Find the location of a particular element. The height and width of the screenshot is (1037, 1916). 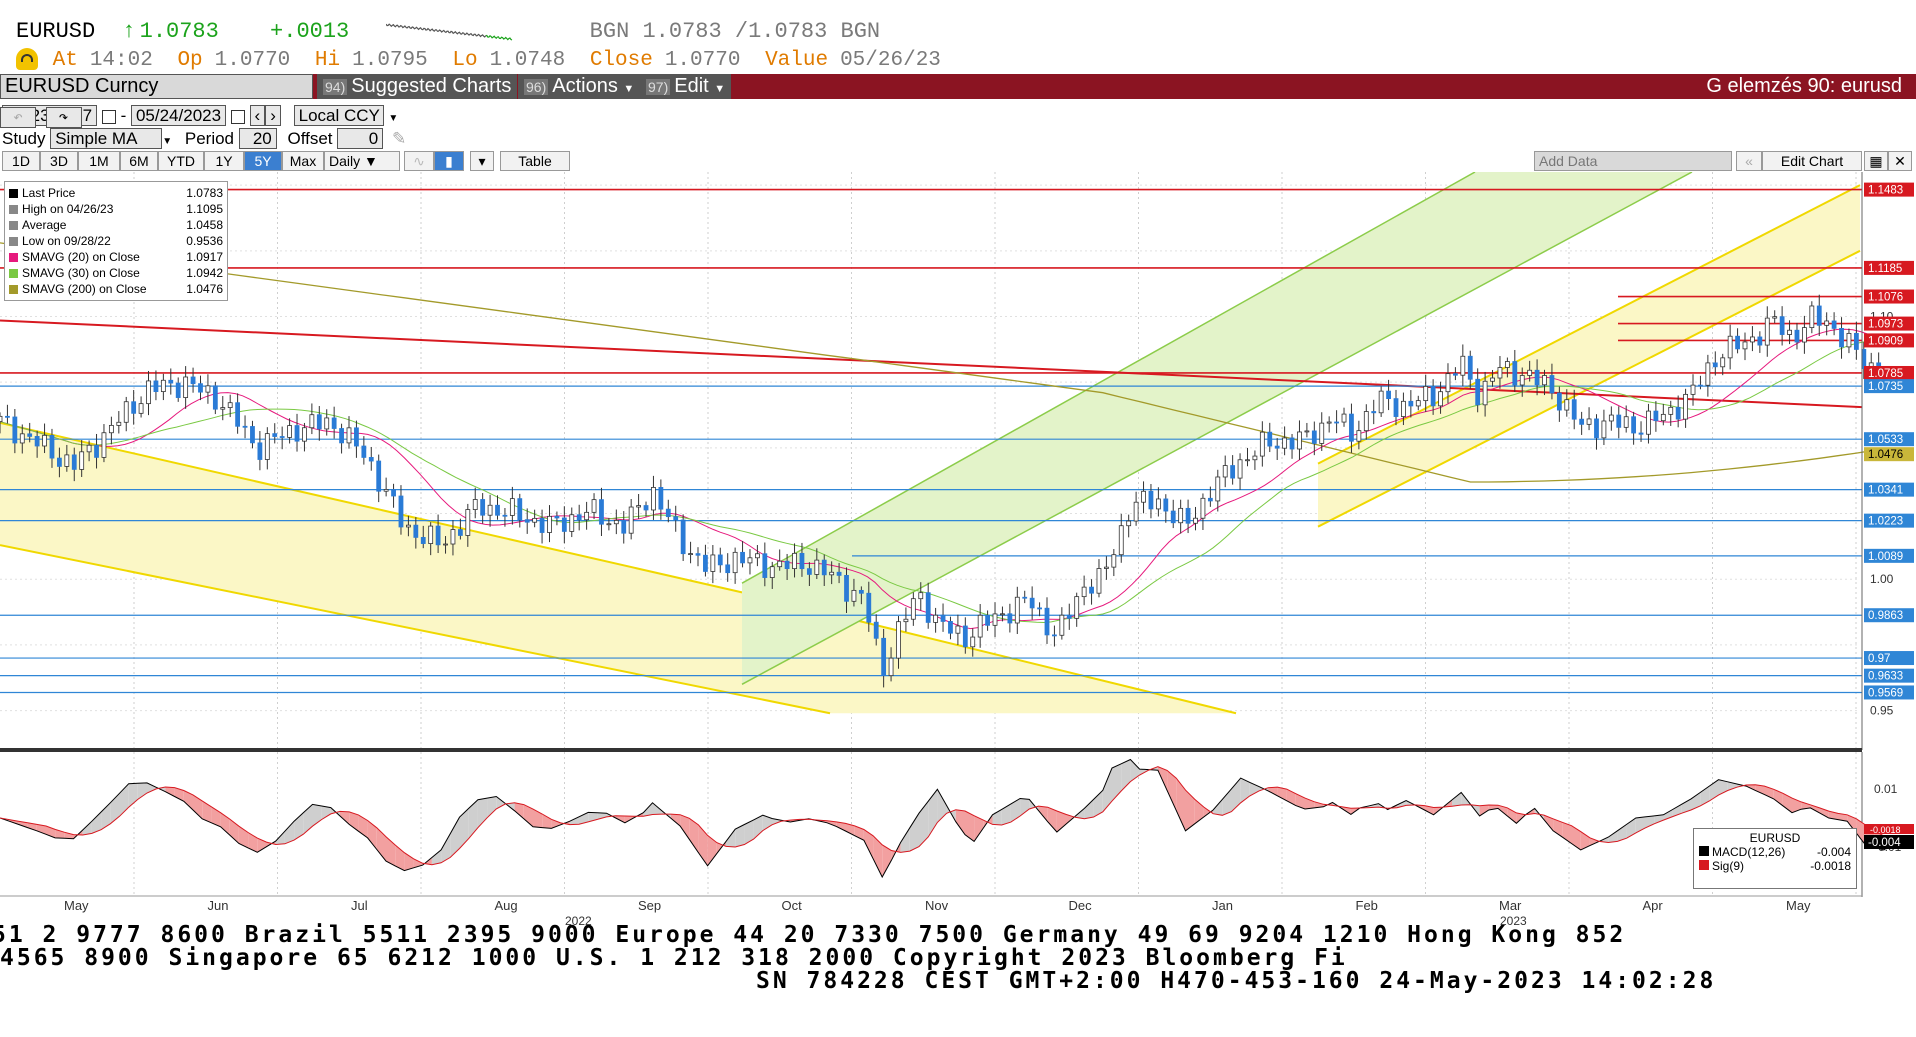

security-input: EURUSD Curncy is located at coordinates (156, 86).